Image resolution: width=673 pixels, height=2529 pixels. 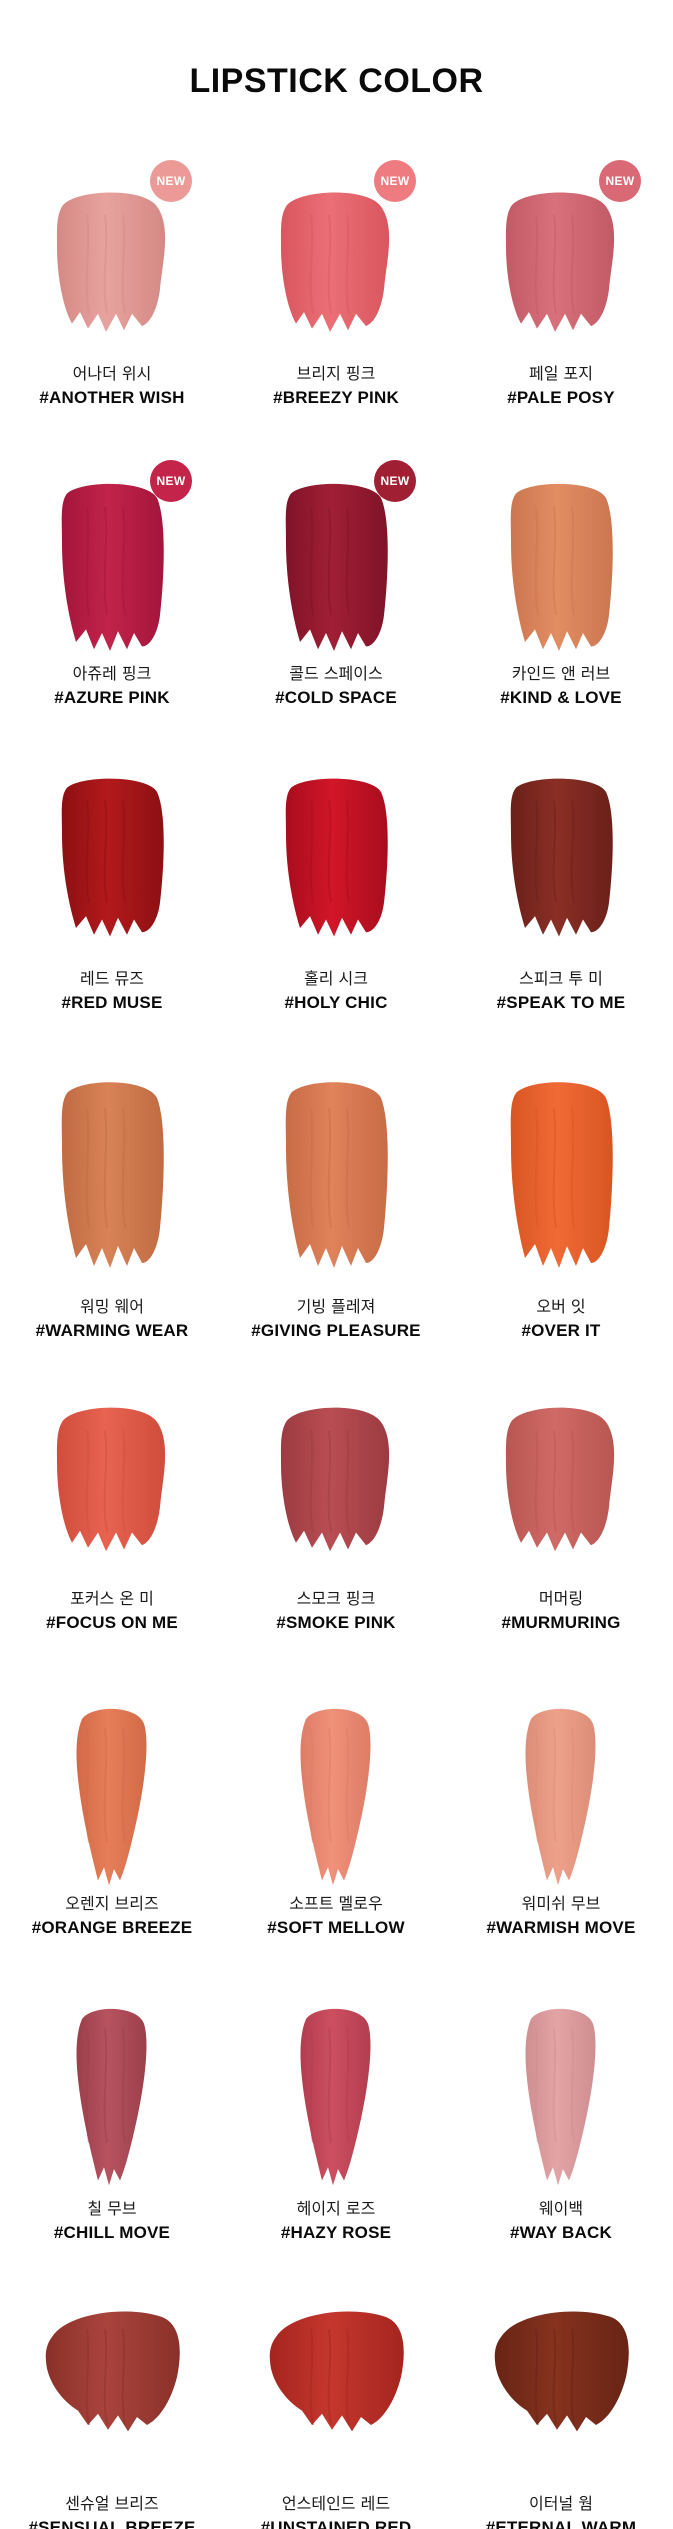 I want to click on shade-item: 소프트 멜로우 #SOFT MELLOW, so click(x=336, y=1814).